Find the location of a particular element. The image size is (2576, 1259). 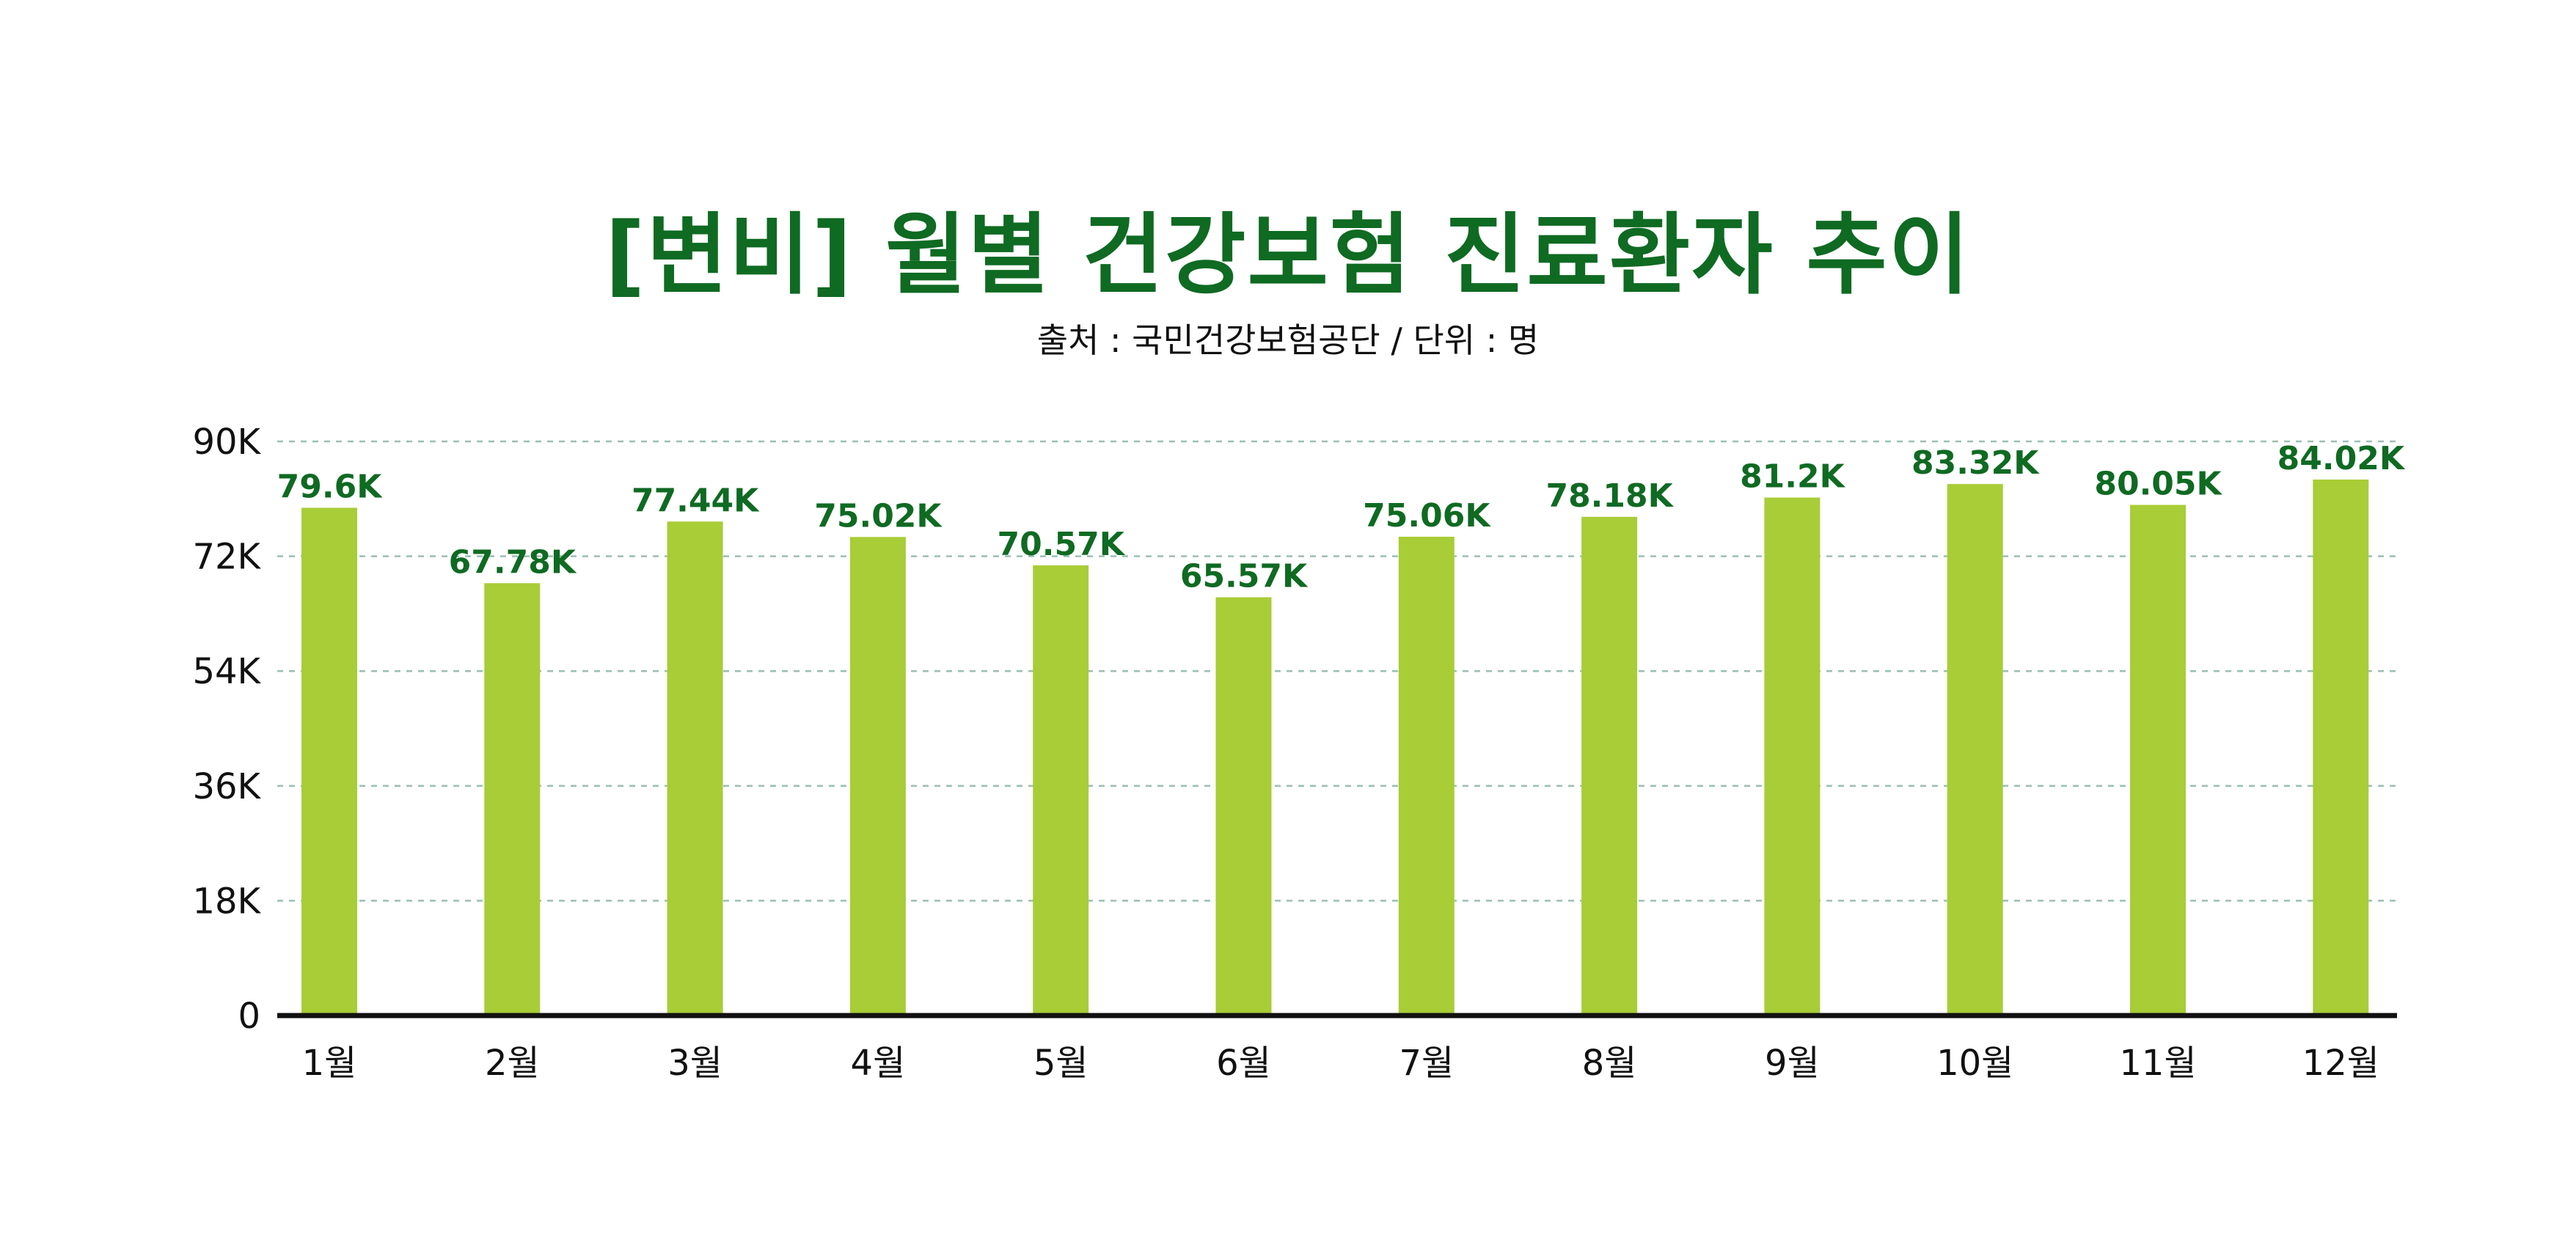

y-tick-label: 36K is located at coordinates (227, 786).